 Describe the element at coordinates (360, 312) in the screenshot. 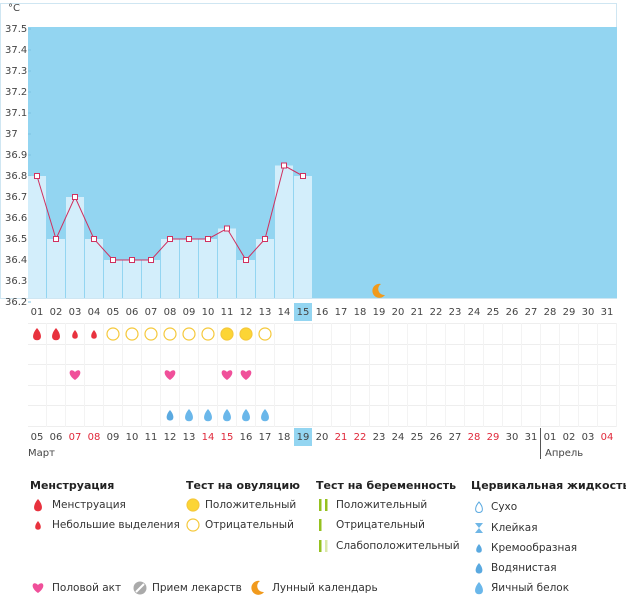

I see `cycle-day-label: 18` at that location.